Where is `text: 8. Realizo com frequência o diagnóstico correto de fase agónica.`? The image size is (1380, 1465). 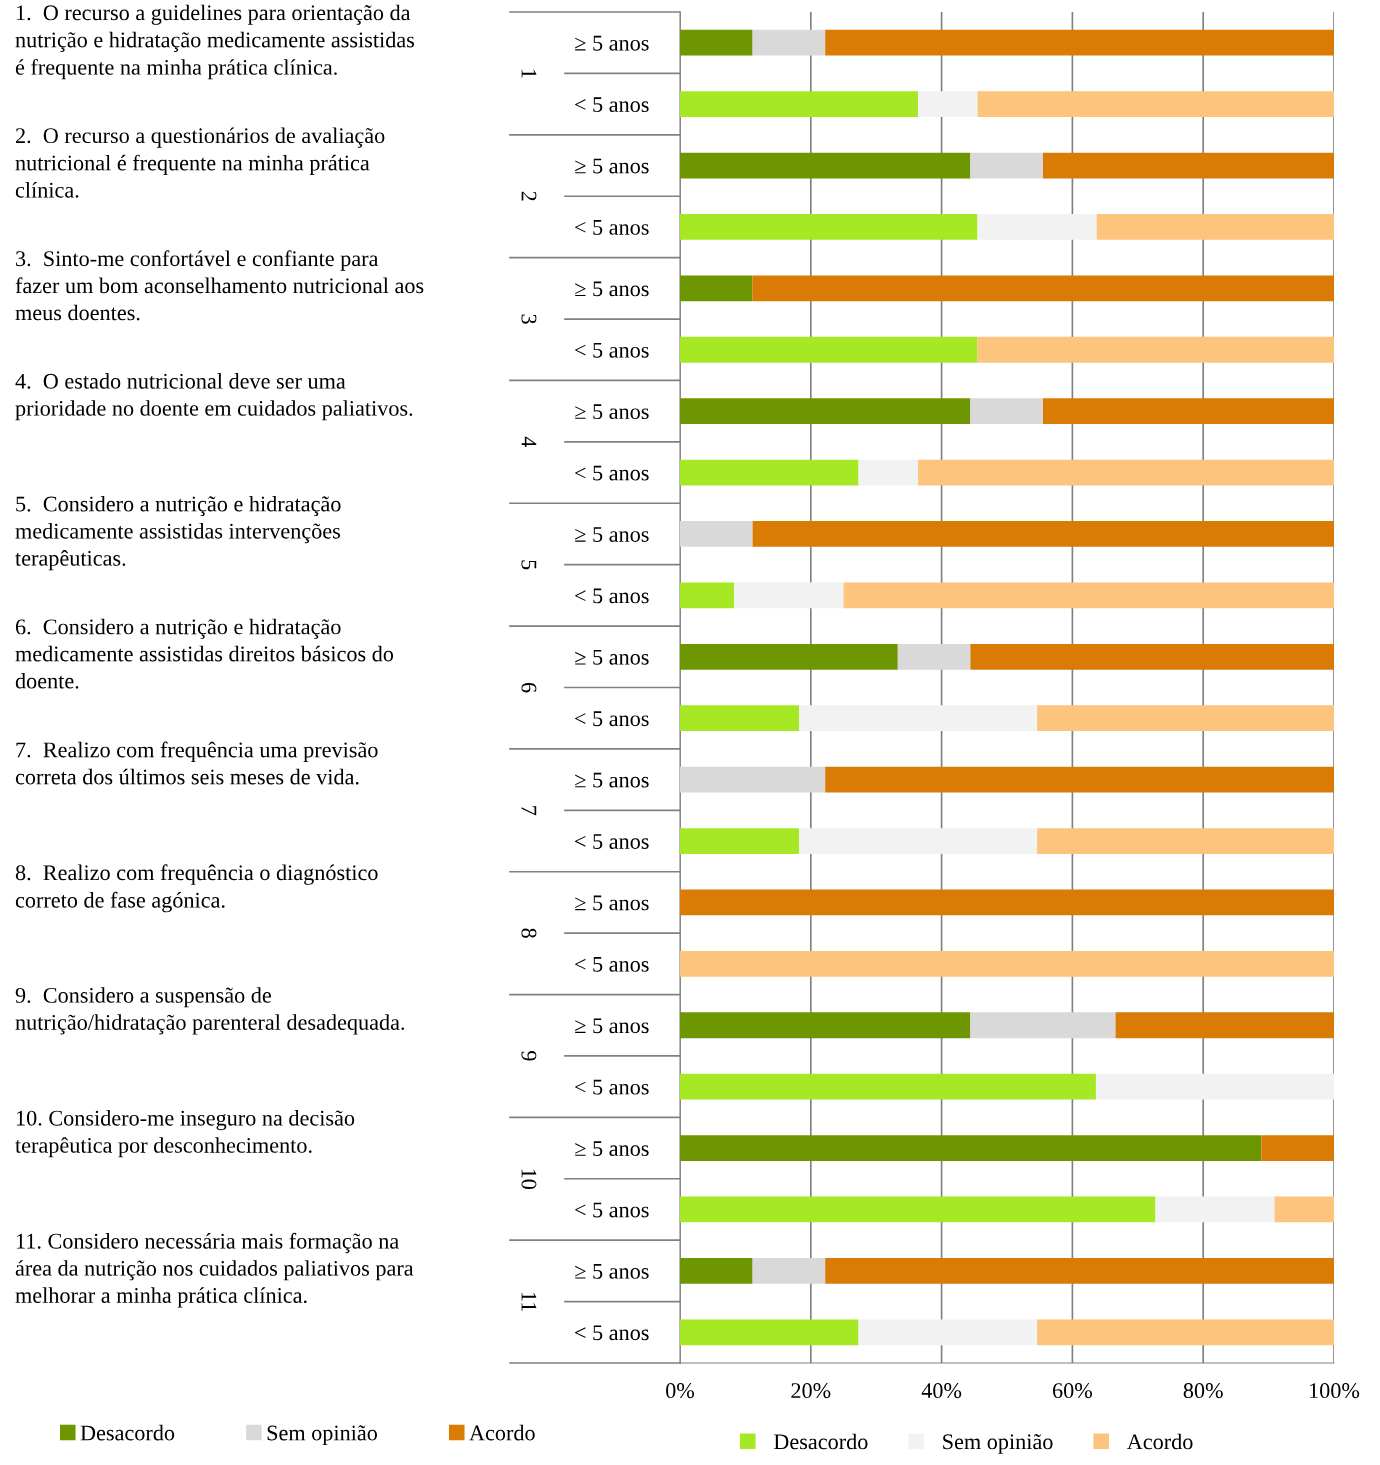 text: 8. Realizo com frequência o diagnóstico correto de fase agónica. is located at coordinates (196, 888).